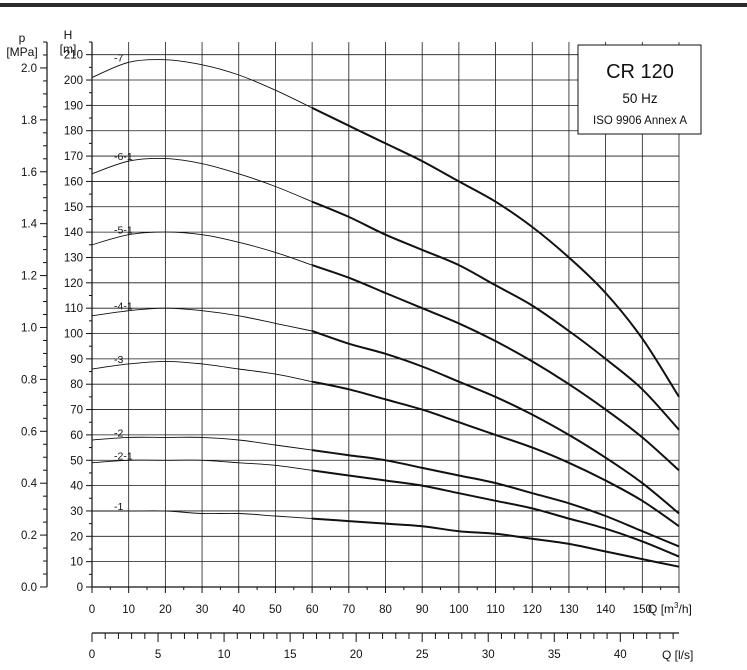 This screenshot has height=670, width=747. I want to click on pressure-tick-label: 1.0, so click(29, 328).